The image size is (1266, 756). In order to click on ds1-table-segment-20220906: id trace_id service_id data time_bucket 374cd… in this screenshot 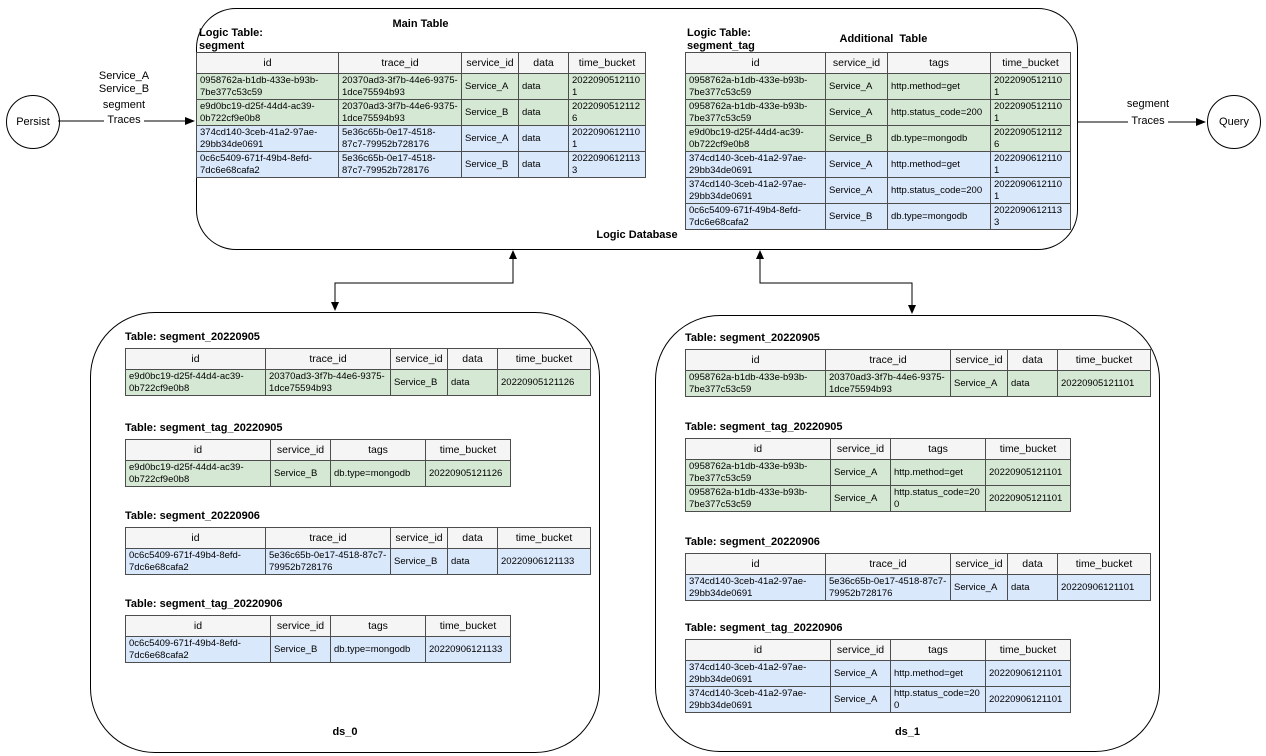, I will do `click(918, 577)`.